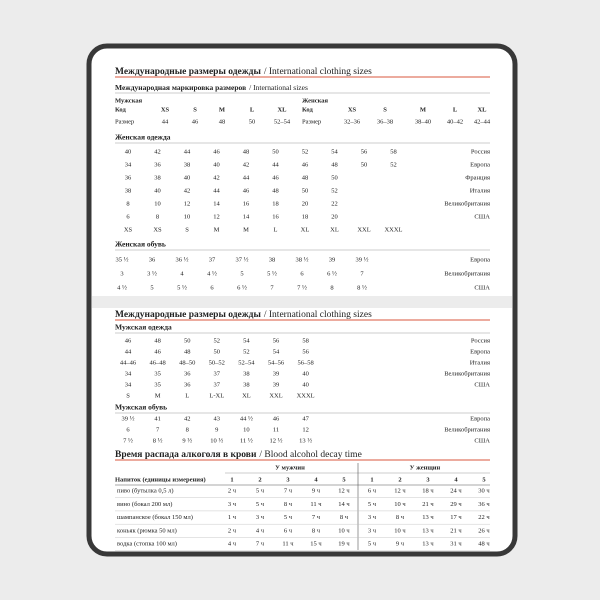 This screenshot has width=600, height=600. What do you see at coordinates (157, 373) in the screenshot?
I see `mens-clothing-cell: 35` at bounding box center [157, 373].